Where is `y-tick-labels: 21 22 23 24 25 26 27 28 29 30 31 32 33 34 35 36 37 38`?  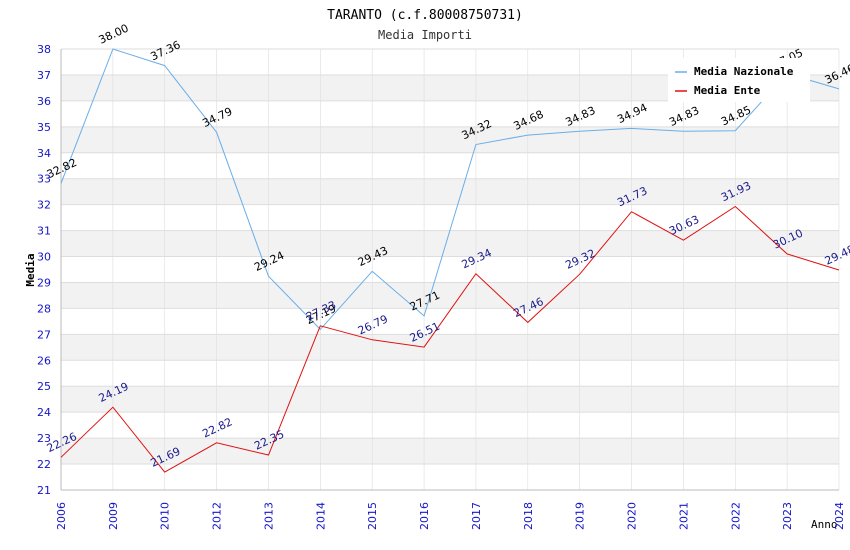 y-tick-labels: 21 22 23 24 25 26 27 28 29 30 31 32 33 34 35 36 37 38 is located at coordinates (44, 270).